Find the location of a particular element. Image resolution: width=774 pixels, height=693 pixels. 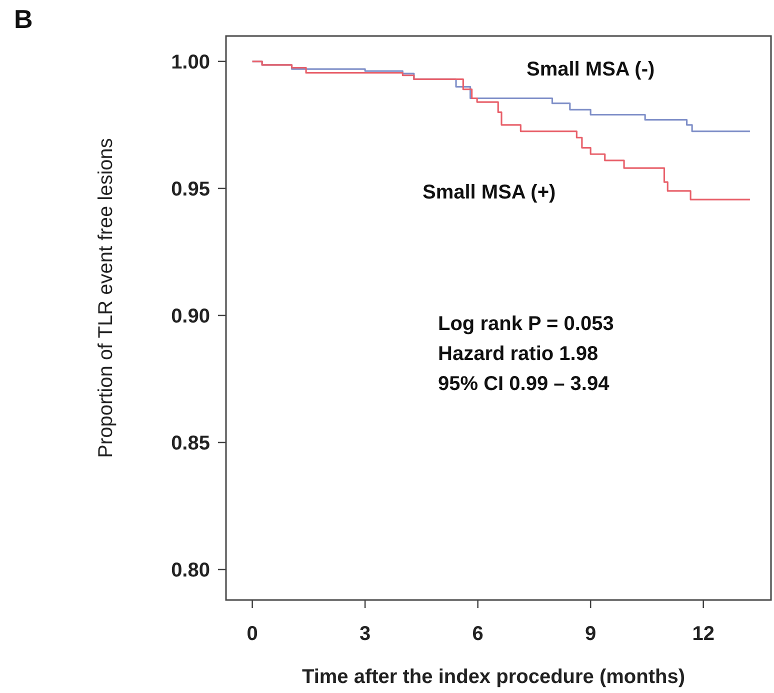

y-tick-label: 1.00 is located at coordinates (190, 62).